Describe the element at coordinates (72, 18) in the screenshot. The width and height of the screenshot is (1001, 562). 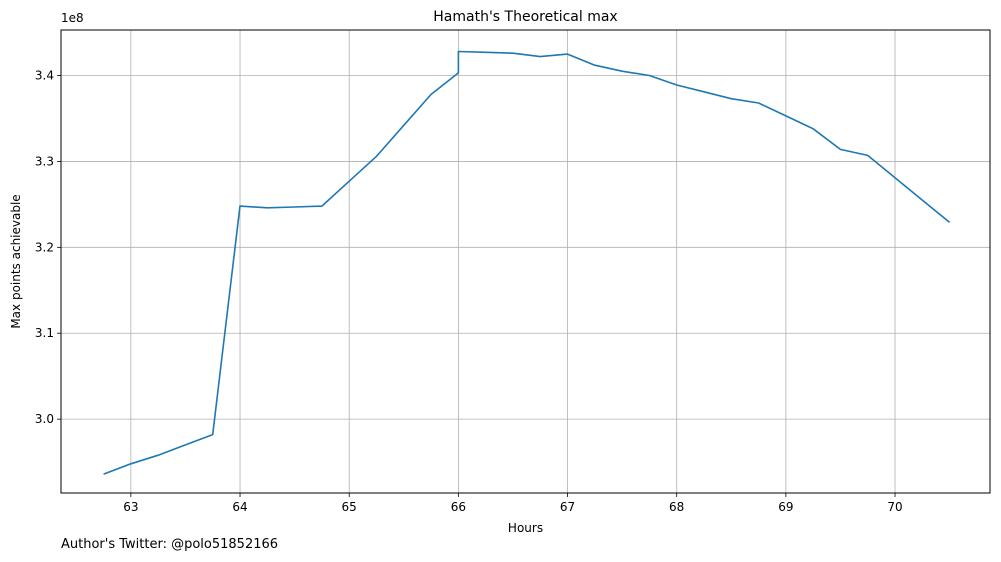
I see `y-axis-scale-label: 1e8` at that location.